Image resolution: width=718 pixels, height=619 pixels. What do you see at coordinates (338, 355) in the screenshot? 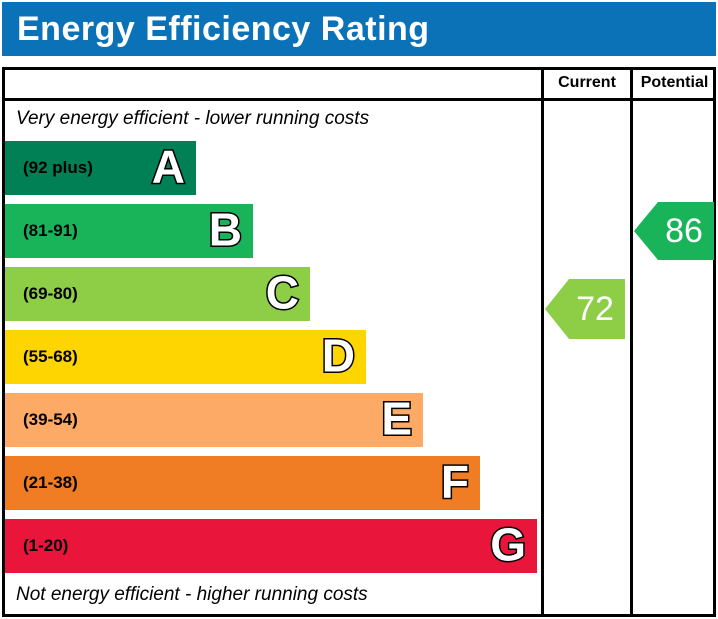
I see `band-letter: D` at bounding box center [338, 355].